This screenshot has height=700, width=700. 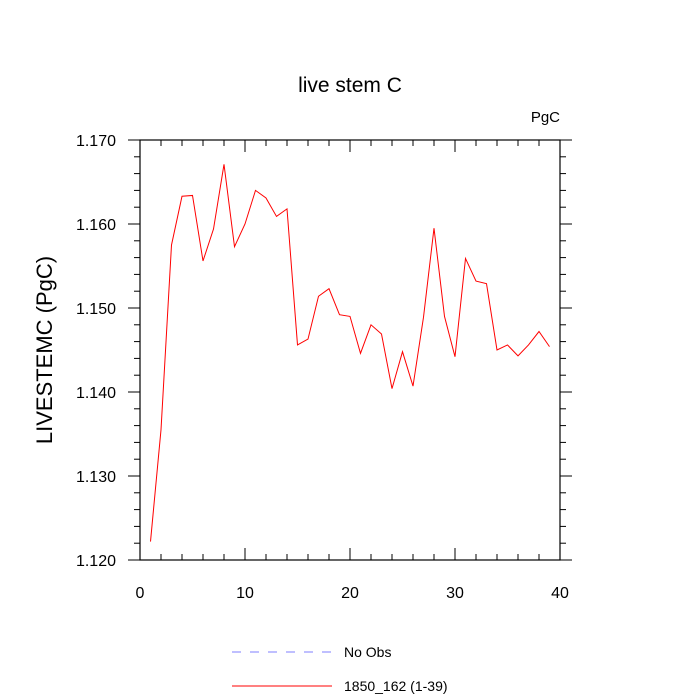 I want to click on x-tick-label: 30, so click(x=455, y=593).